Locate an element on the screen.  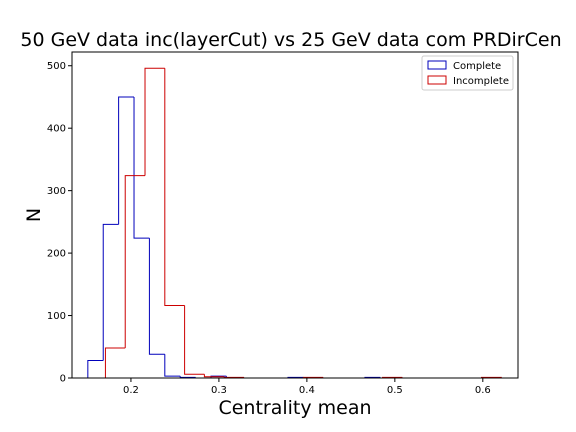
x-tick-label: 0.3 is located at coordinates (219, 390).